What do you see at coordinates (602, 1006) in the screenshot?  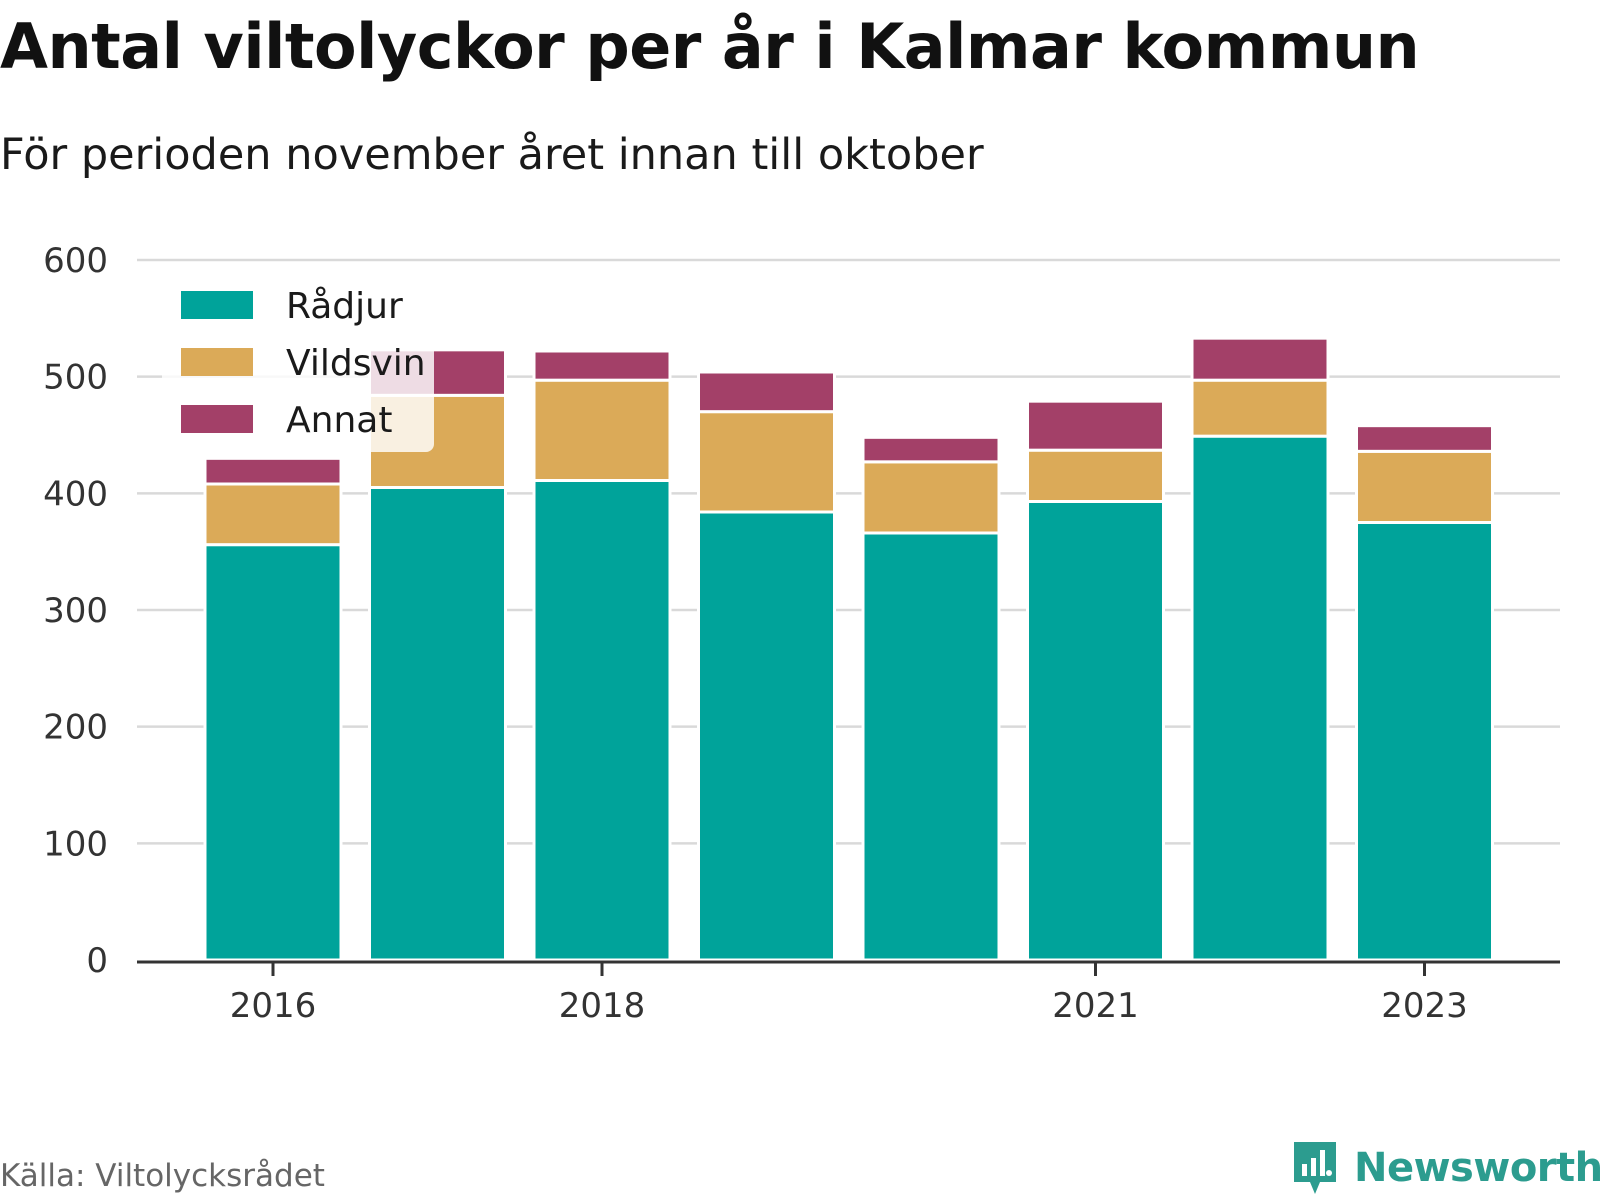 I see `x-tick-label: 2018` at bounding box center [602, 1006].